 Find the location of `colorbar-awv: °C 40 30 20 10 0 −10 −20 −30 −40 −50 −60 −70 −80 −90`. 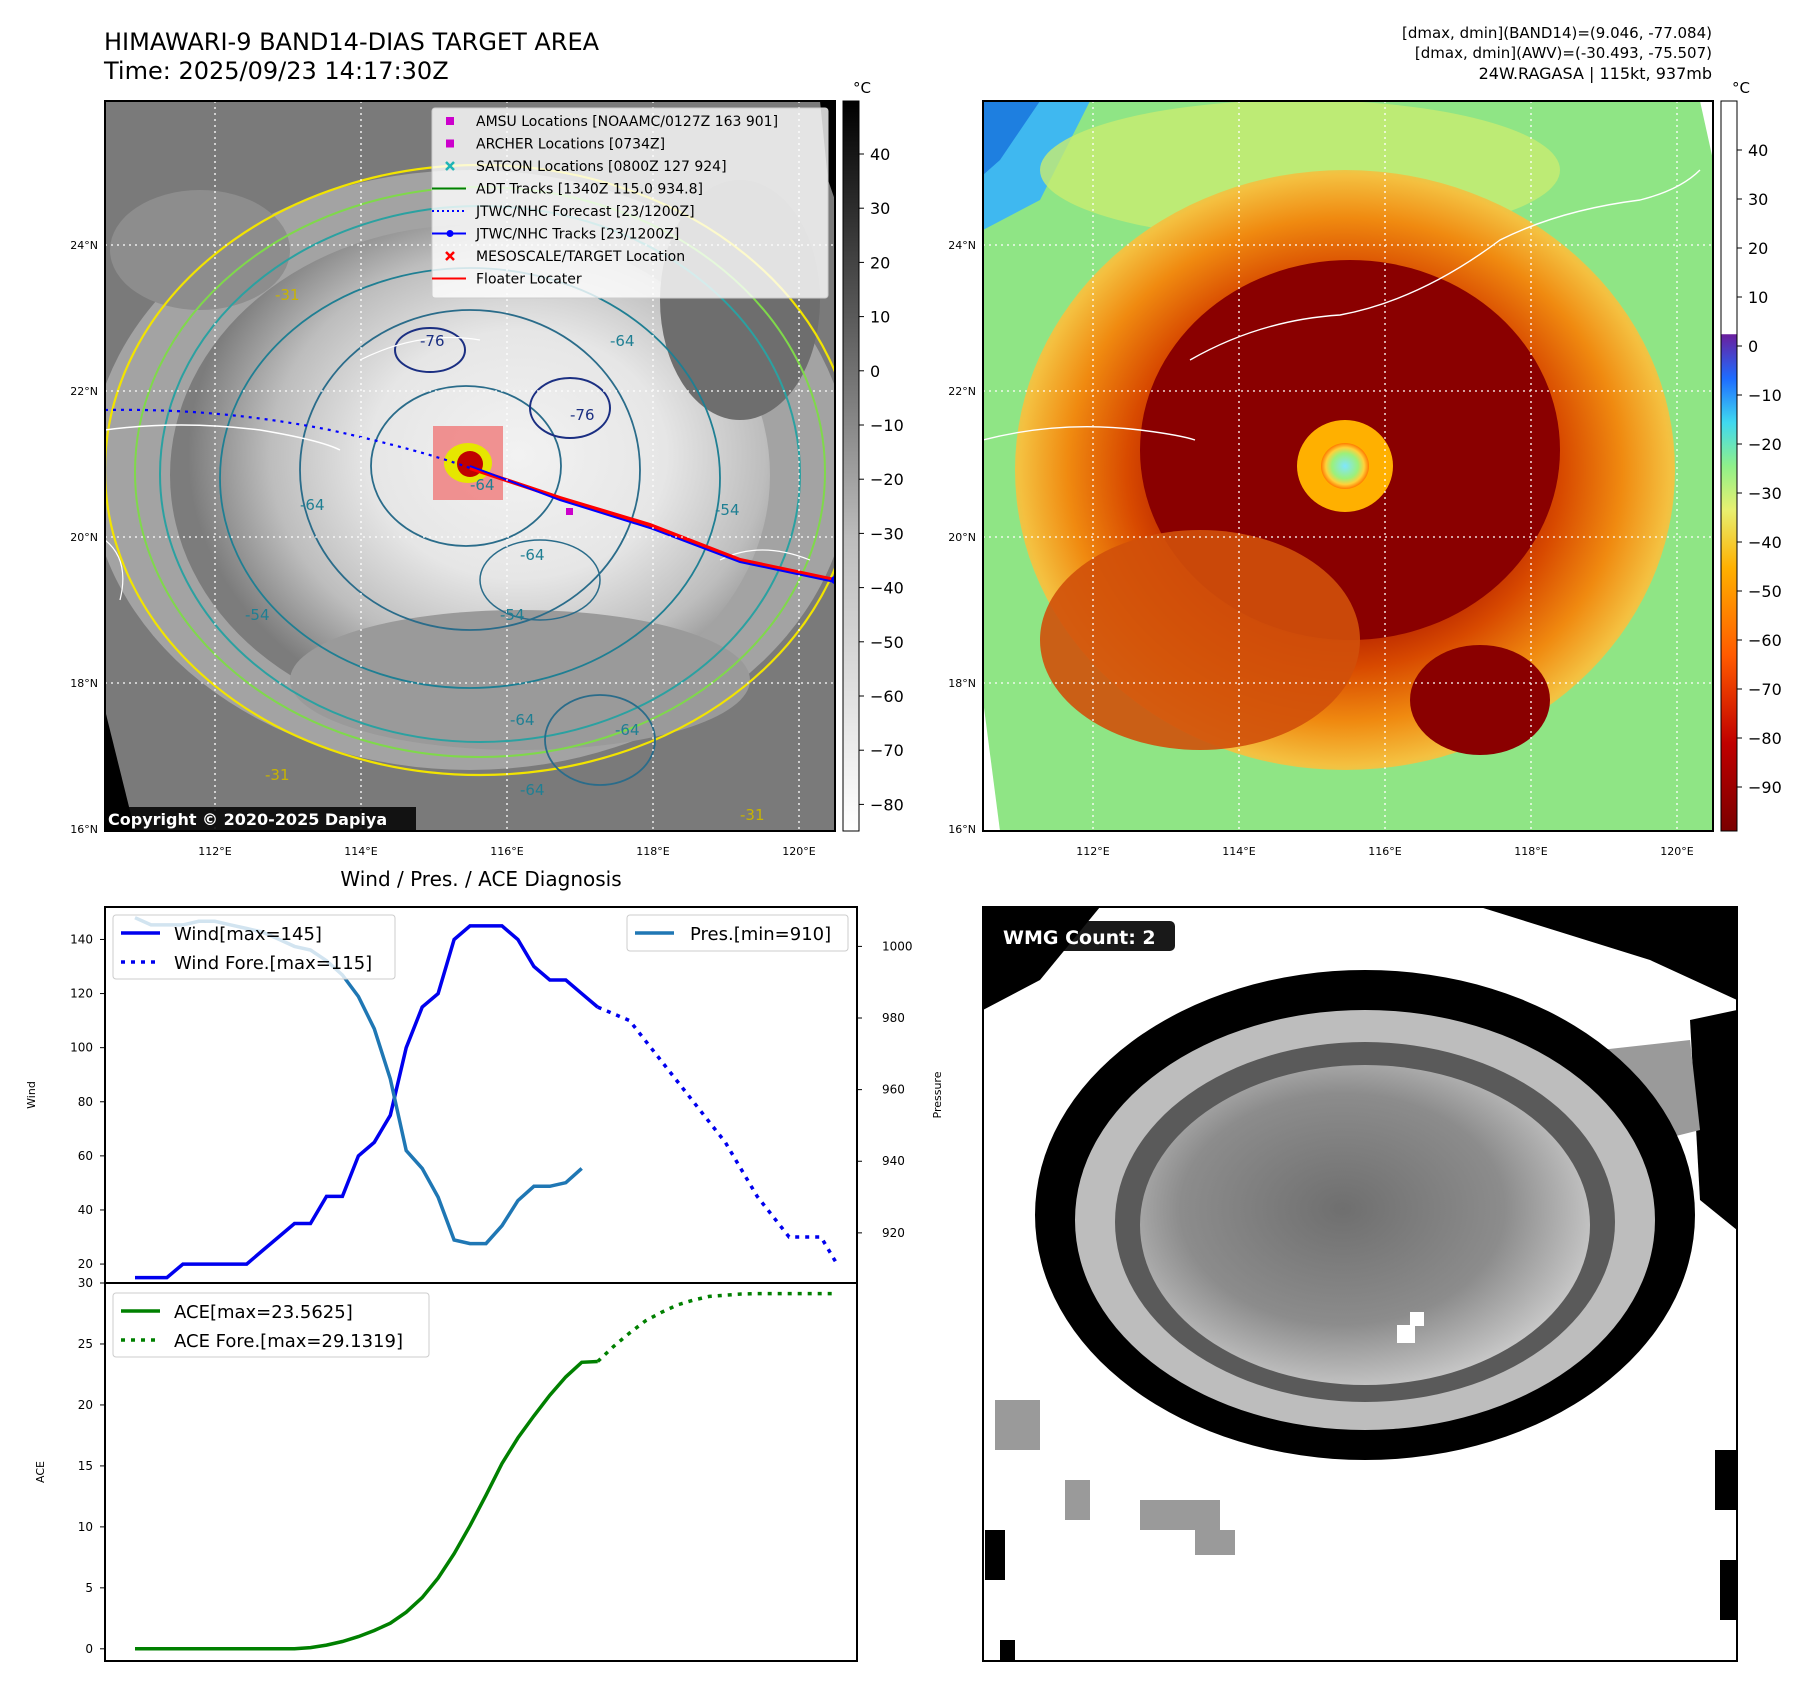

colorbar-awv: °C 40 30 20 10 0 −10 −20 −30 −40 −50 −60 −70 −80 −90 is located at coordinates (1751, 455).